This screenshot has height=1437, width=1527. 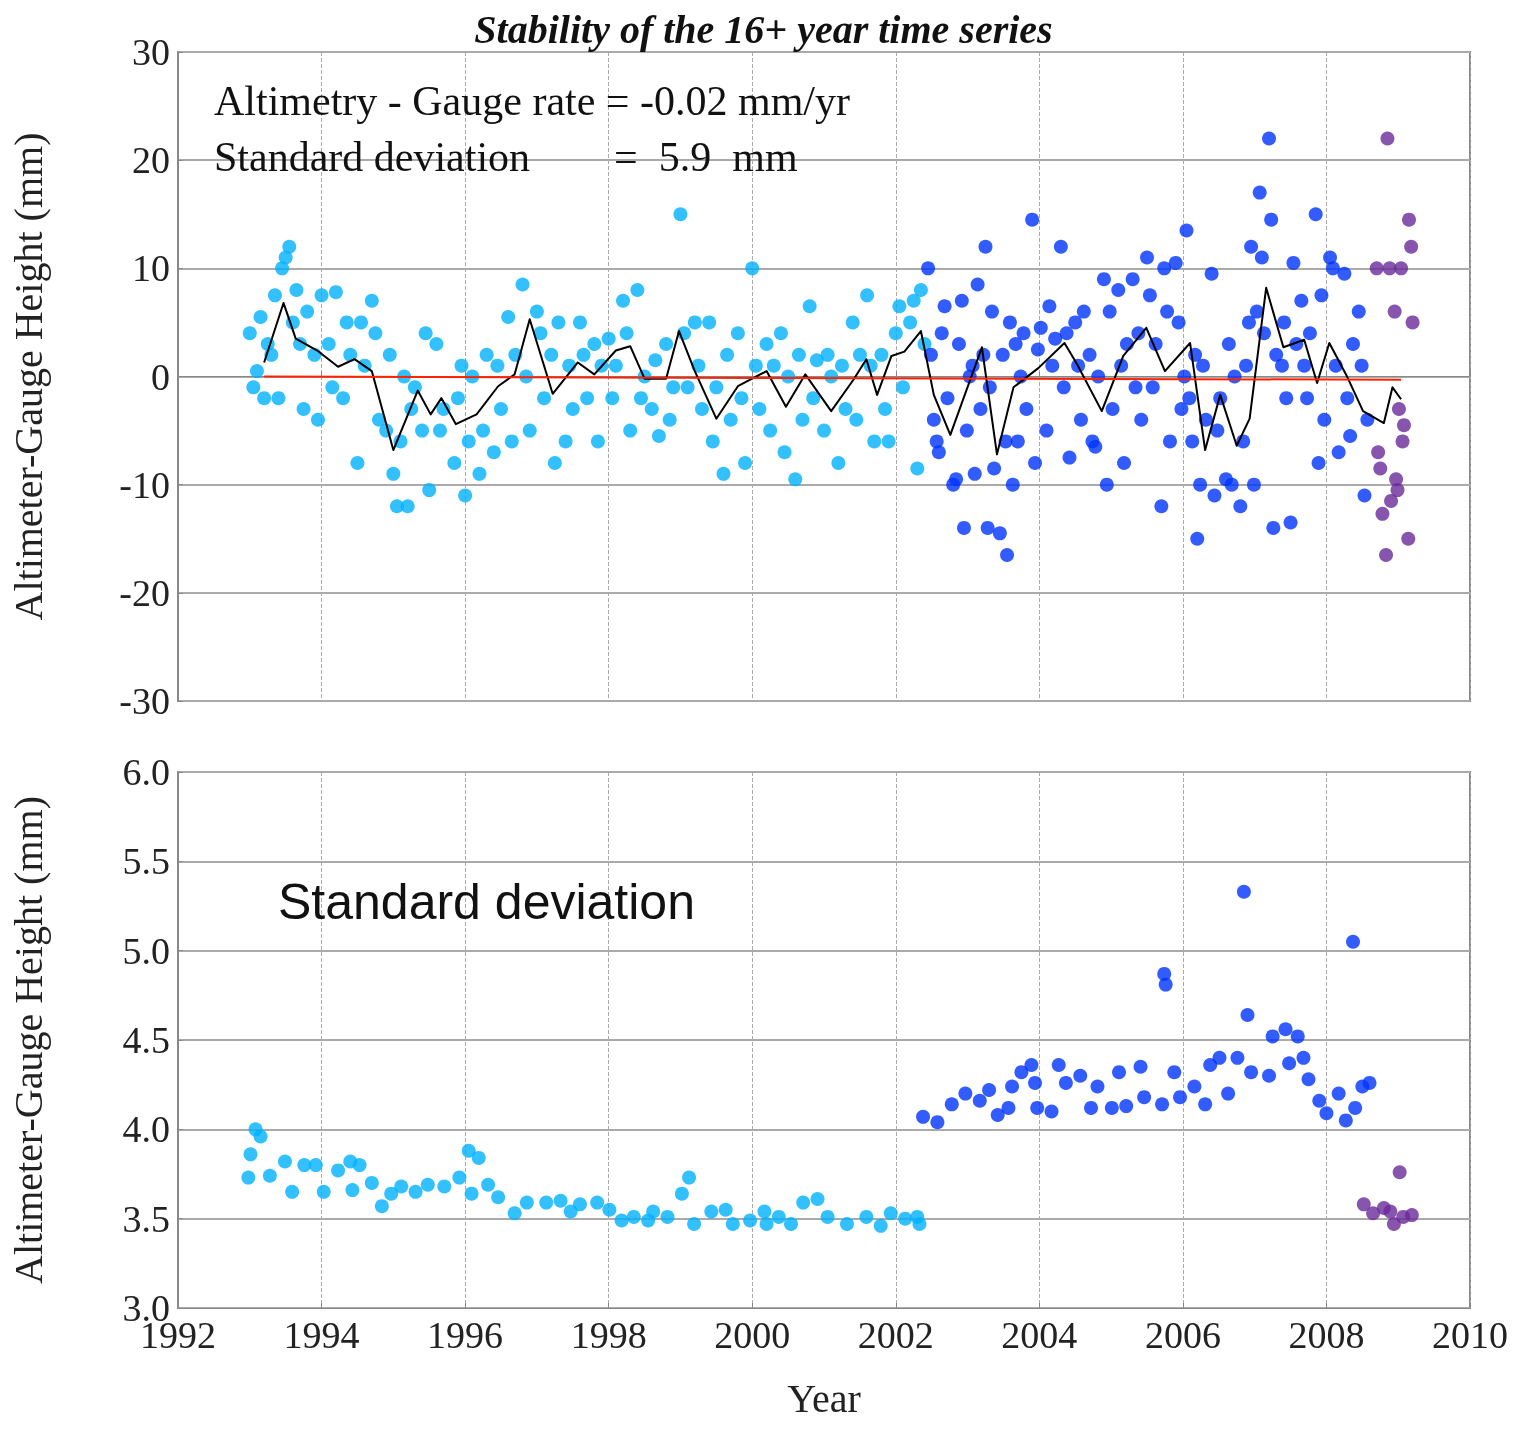 What do you see at coordinates (321, 1335) in the screenshot?
I see `x-tick-label: 1994` at bounding box center [321, 1335].